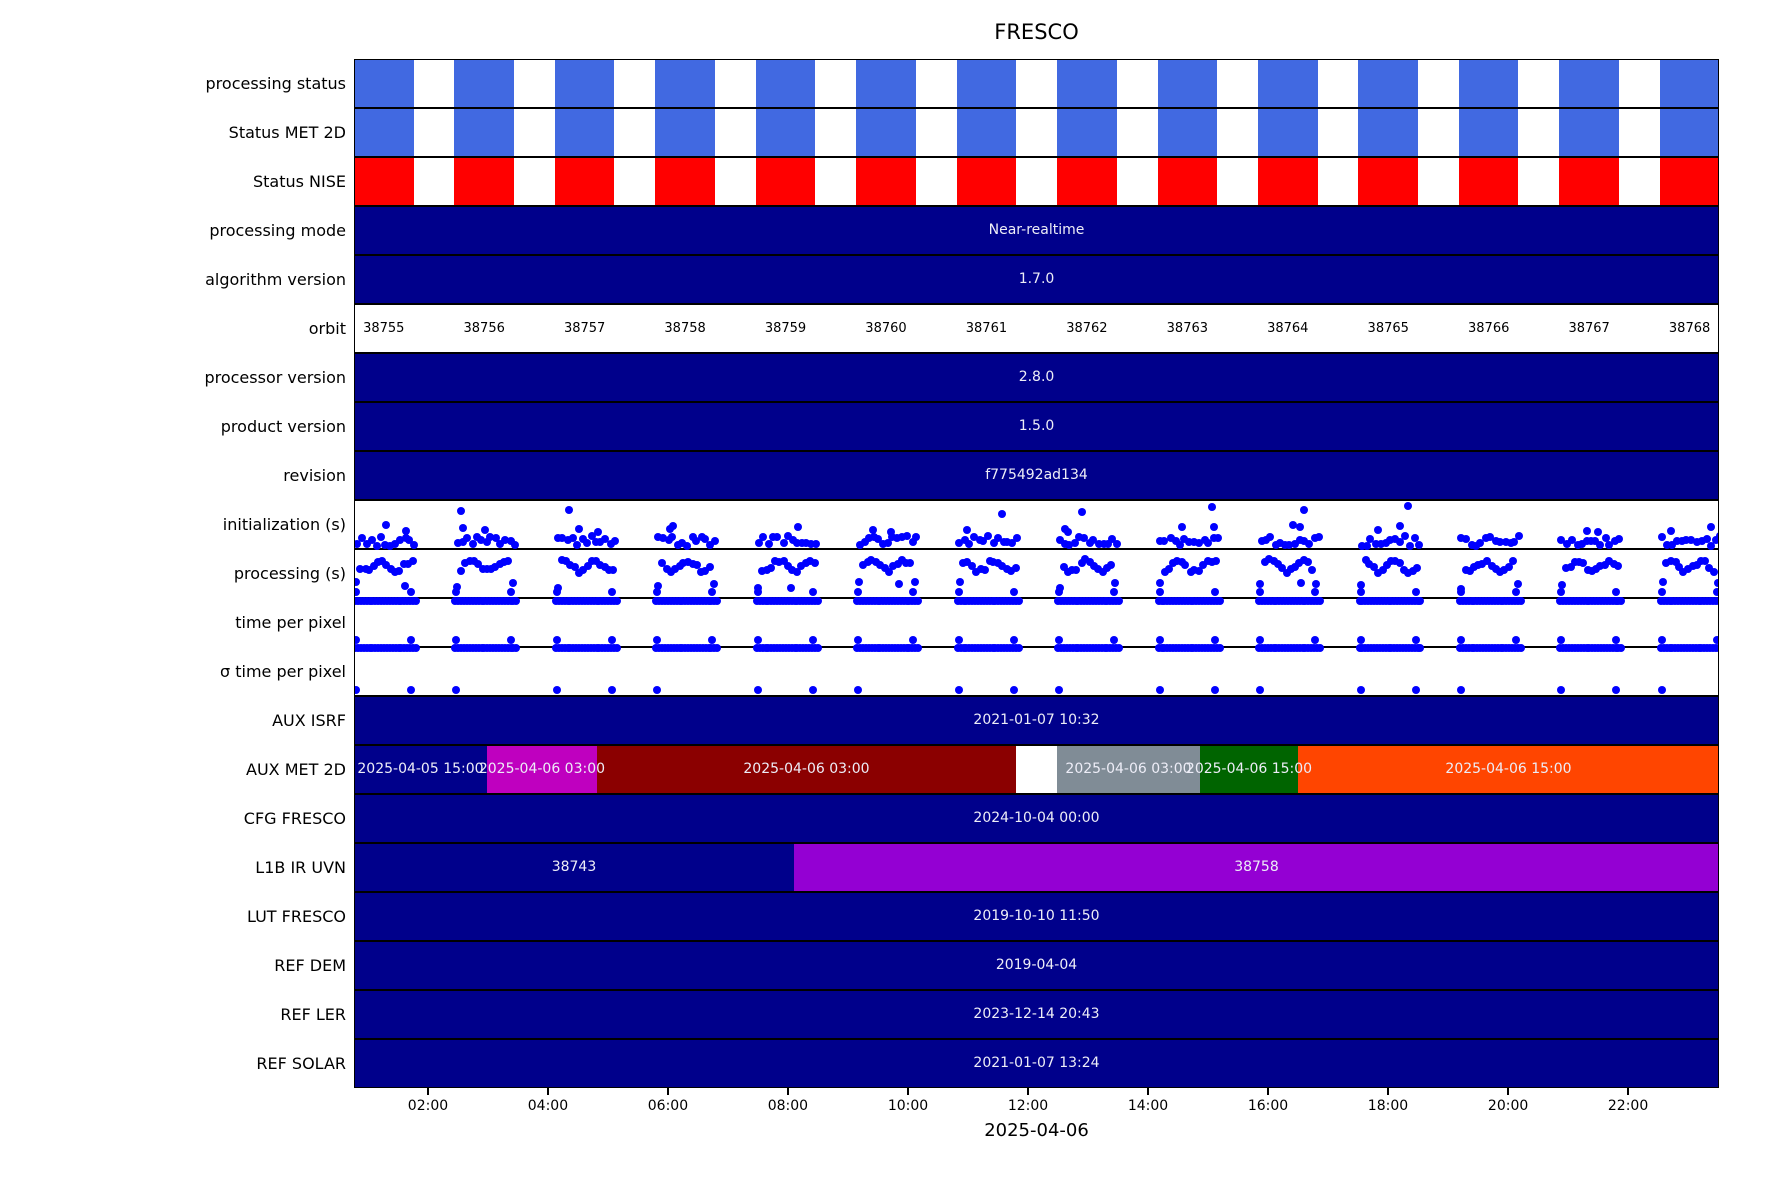  What do you see at coordinates (1036, 230) in the screenshot?
I see `row-processing-mode: Near-realtime` at bounding box center [1036, 230].